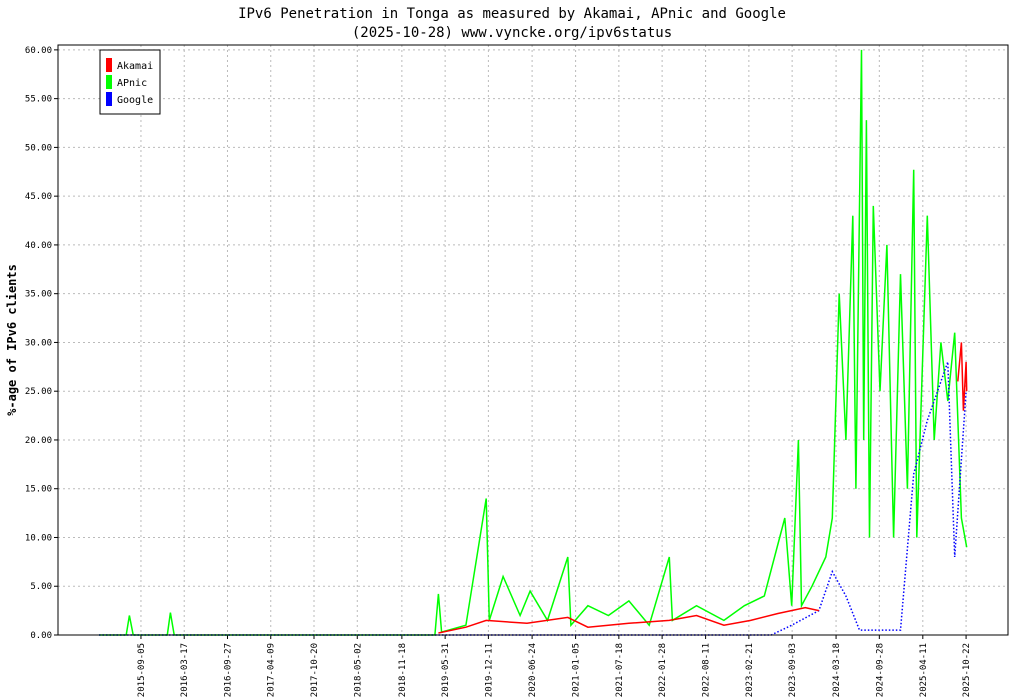 The width and height of the screenshot is (1024, 700). What do you see at coordinates (793, 670) in the screenshot?
I see `x-tick-label: 2023-09-03` at bounding box center [793, 670].